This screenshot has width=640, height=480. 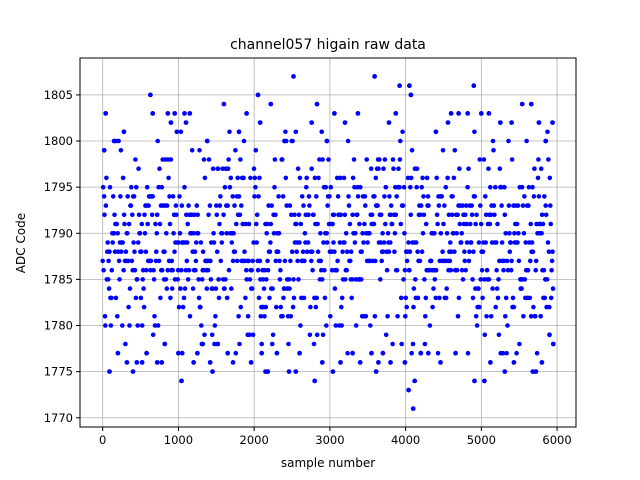 What do you see at coordinates (254, 440) in the screenshot?
I see `x-tick-label: 2000` at bounding box center [254, 440].